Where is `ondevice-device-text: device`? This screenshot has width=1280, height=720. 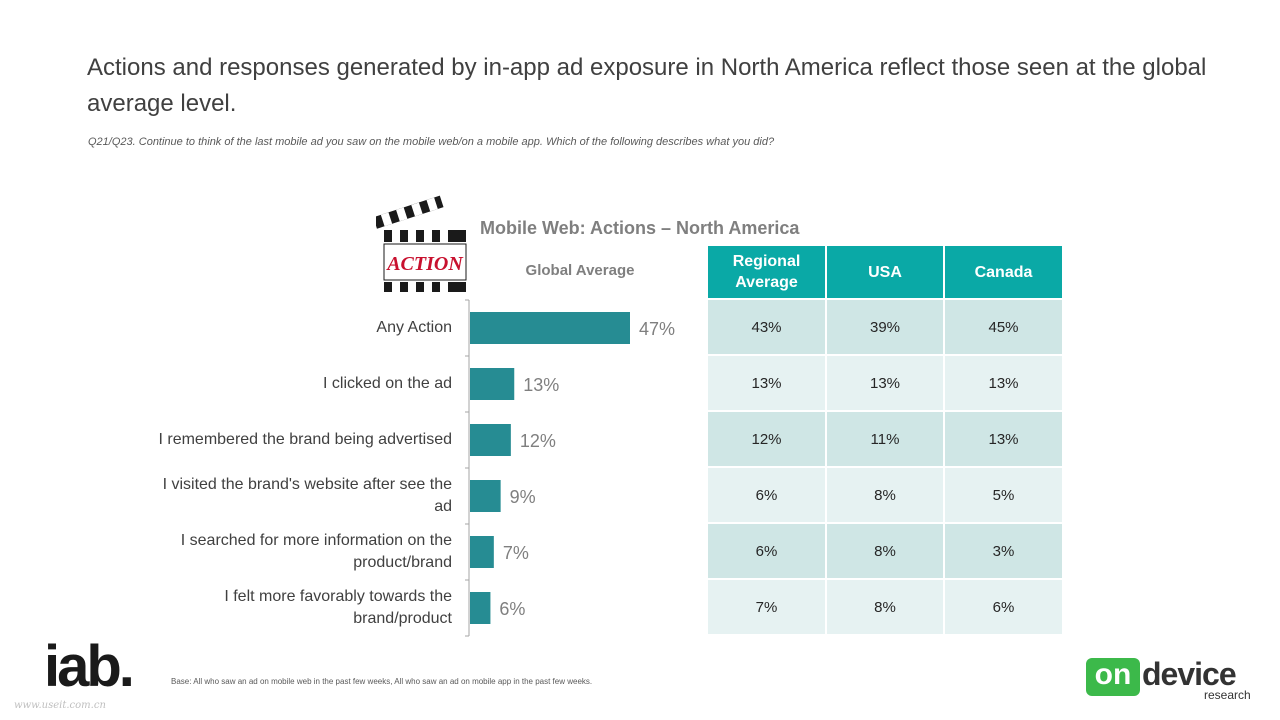
ondevice-device-text: device is located at coordinates (1189, 674).